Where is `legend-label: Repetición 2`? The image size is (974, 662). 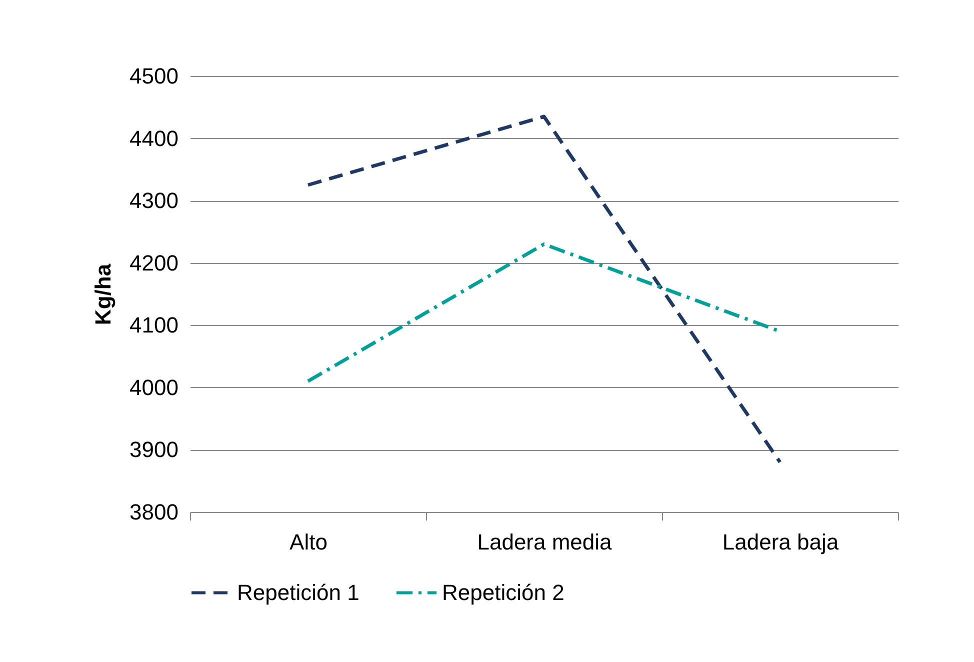 legend-label: Repetición 2 is located at coordinates (503, 592).